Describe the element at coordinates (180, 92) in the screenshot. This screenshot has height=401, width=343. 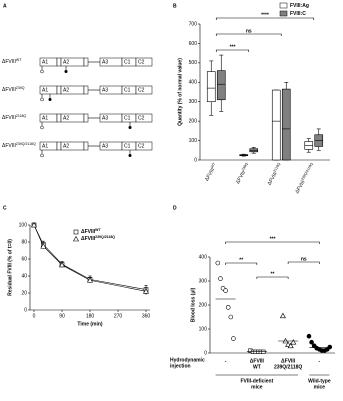
I see `y-axis-label: Quantity (% of normal value)` at that location.